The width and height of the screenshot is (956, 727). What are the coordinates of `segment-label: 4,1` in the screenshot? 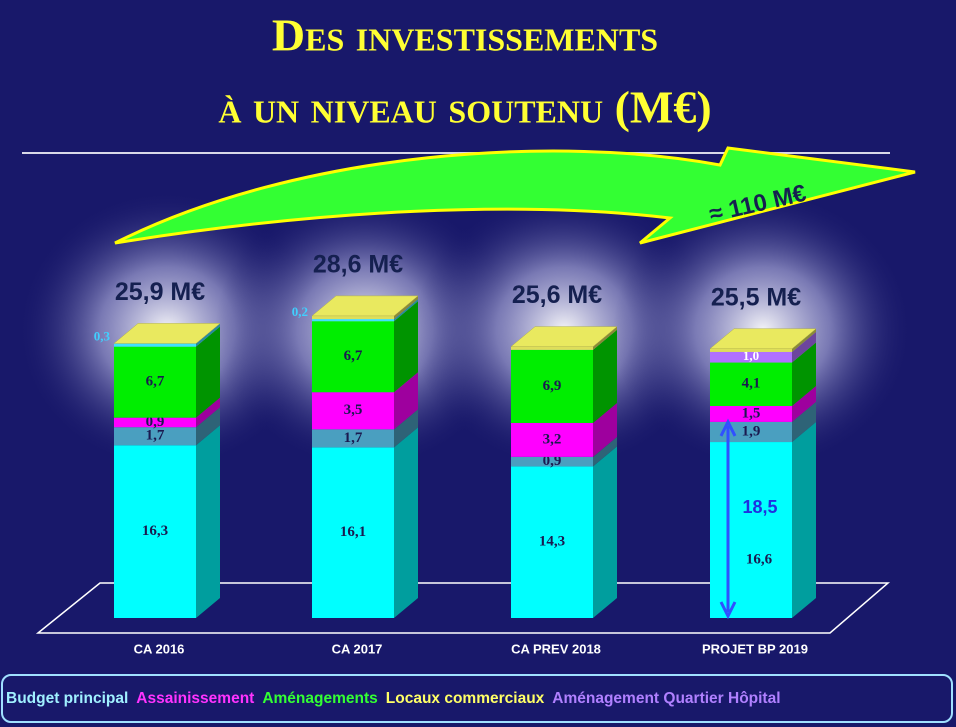 It's located at (751, 384).